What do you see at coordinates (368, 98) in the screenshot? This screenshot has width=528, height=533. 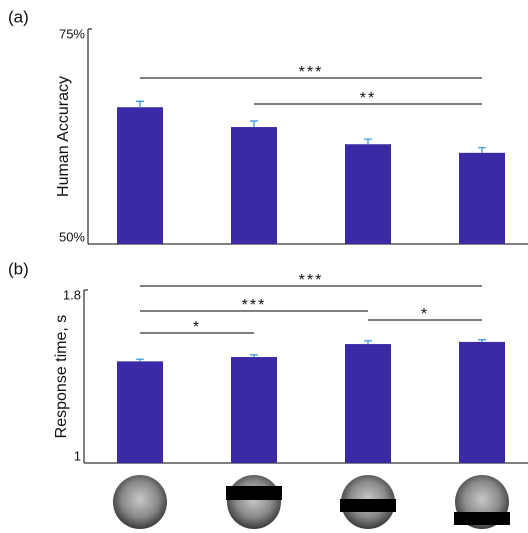 I see `significance-stars: **` at bounding box center [368, 98].